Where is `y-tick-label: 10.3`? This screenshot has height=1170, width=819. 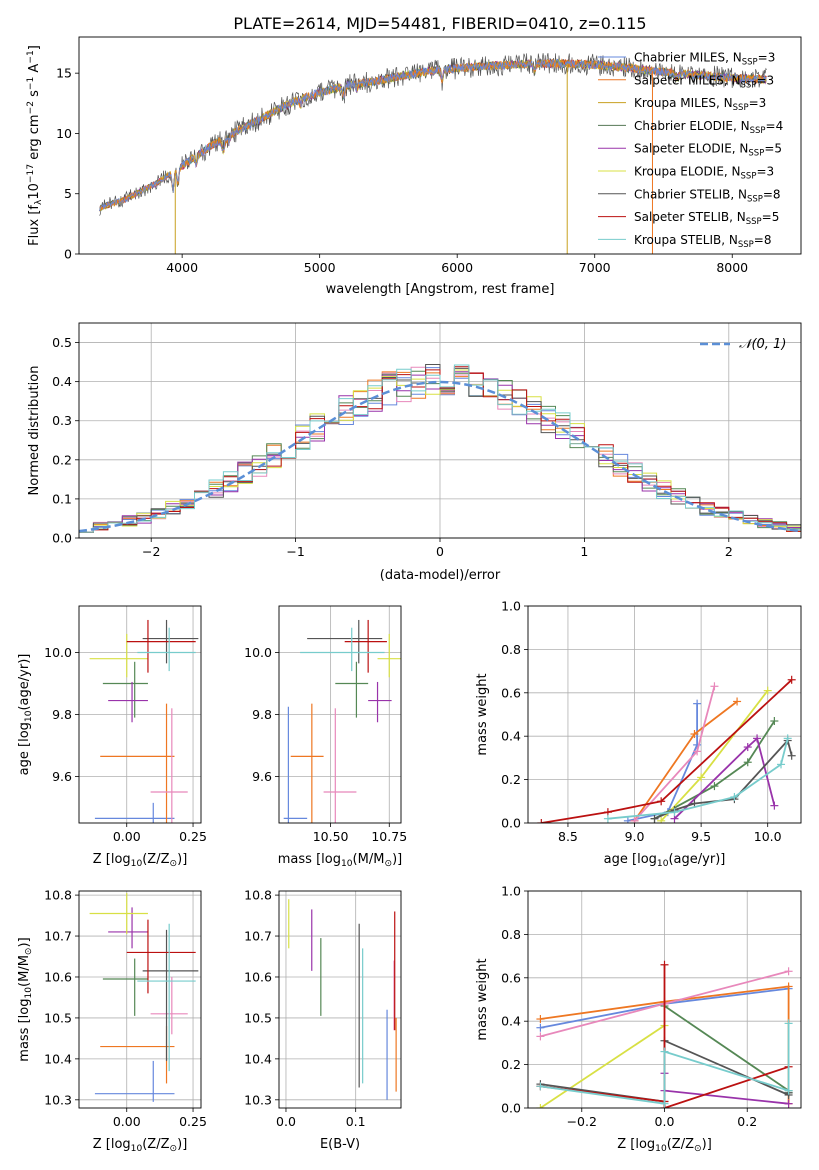 y-tick-label: 10.3 is located at coordinates (58, 1099).